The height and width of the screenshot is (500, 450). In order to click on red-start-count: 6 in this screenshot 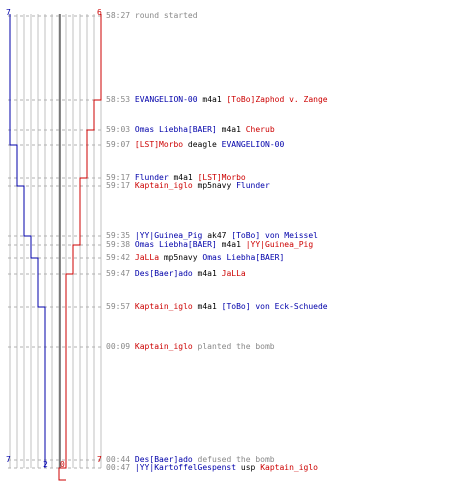, I will do `click(99, 12)`.